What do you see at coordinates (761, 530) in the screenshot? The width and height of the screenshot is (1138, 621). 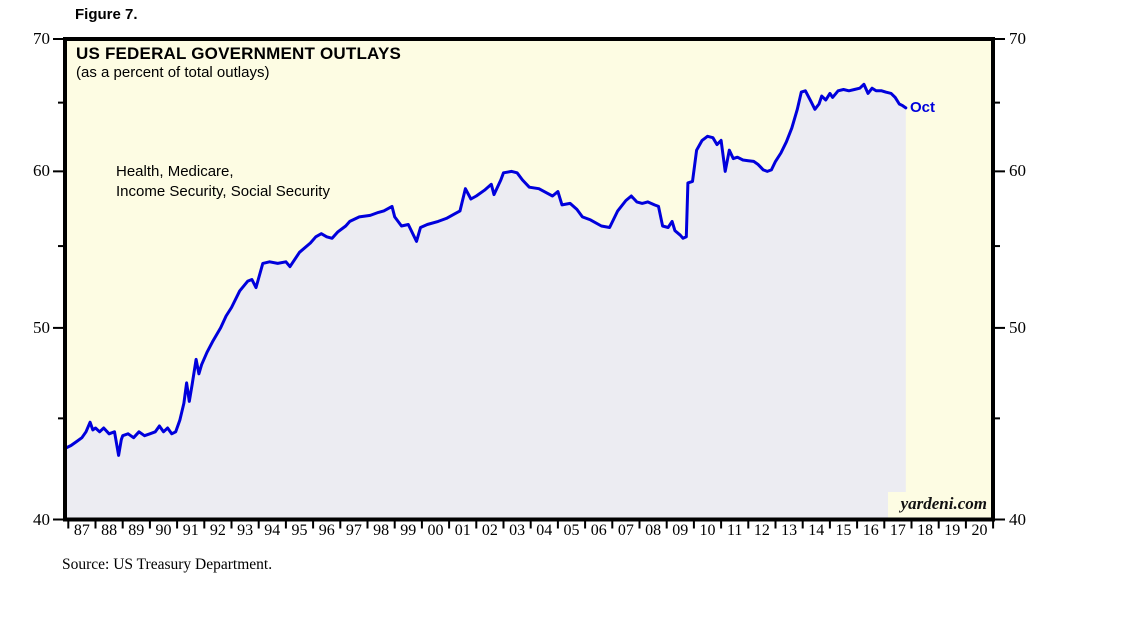 I see `x-axis-label: 12` at bounding box center [761, 530].